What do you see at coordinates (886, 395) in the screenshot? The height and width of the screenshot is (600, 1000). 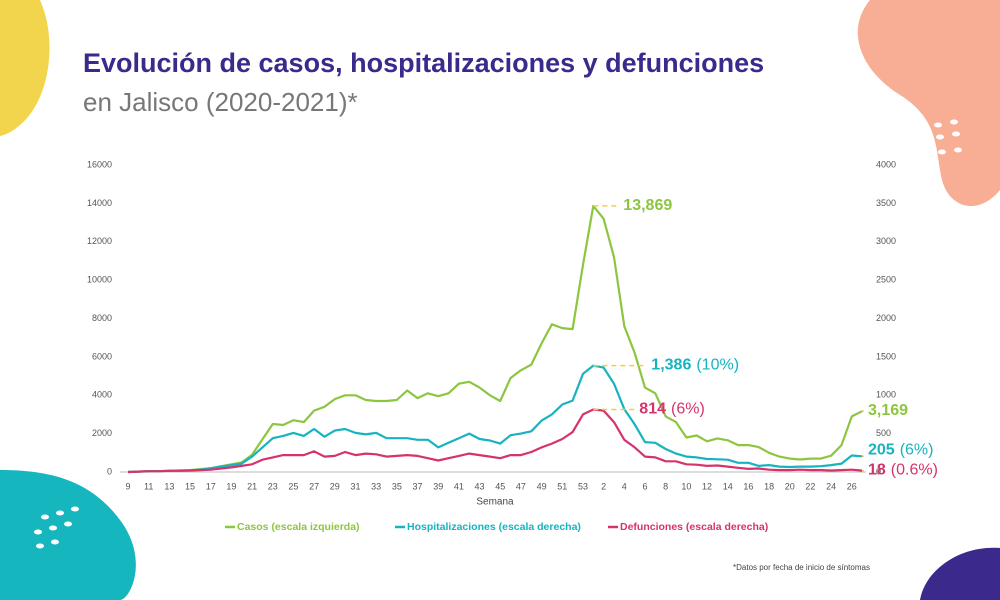 I see `y2-tick-label: 1000` at bounding box center [886, 395].